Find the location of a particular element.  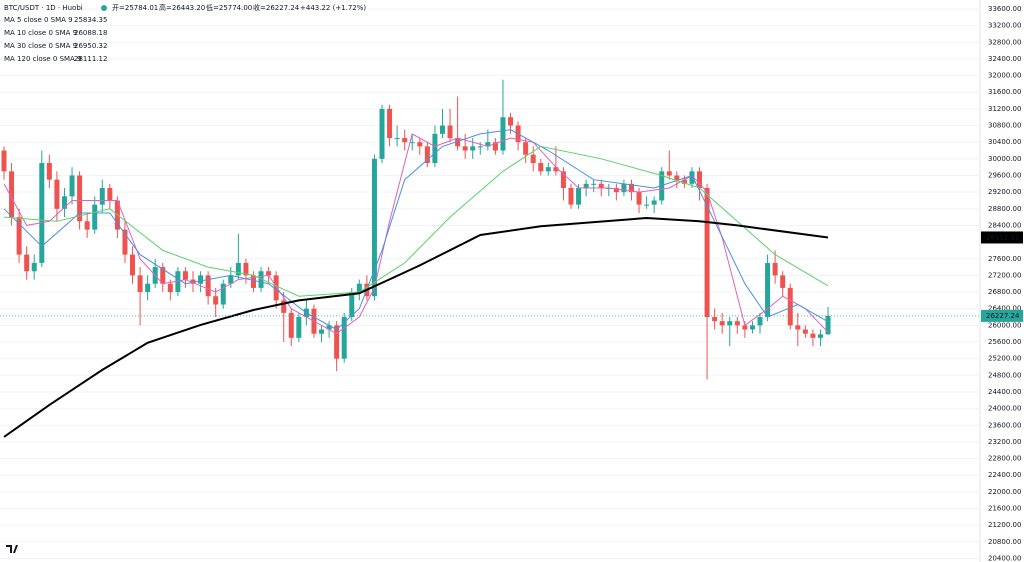

y-tick-label: 24000.00 is located at coordinates (1004, 409).